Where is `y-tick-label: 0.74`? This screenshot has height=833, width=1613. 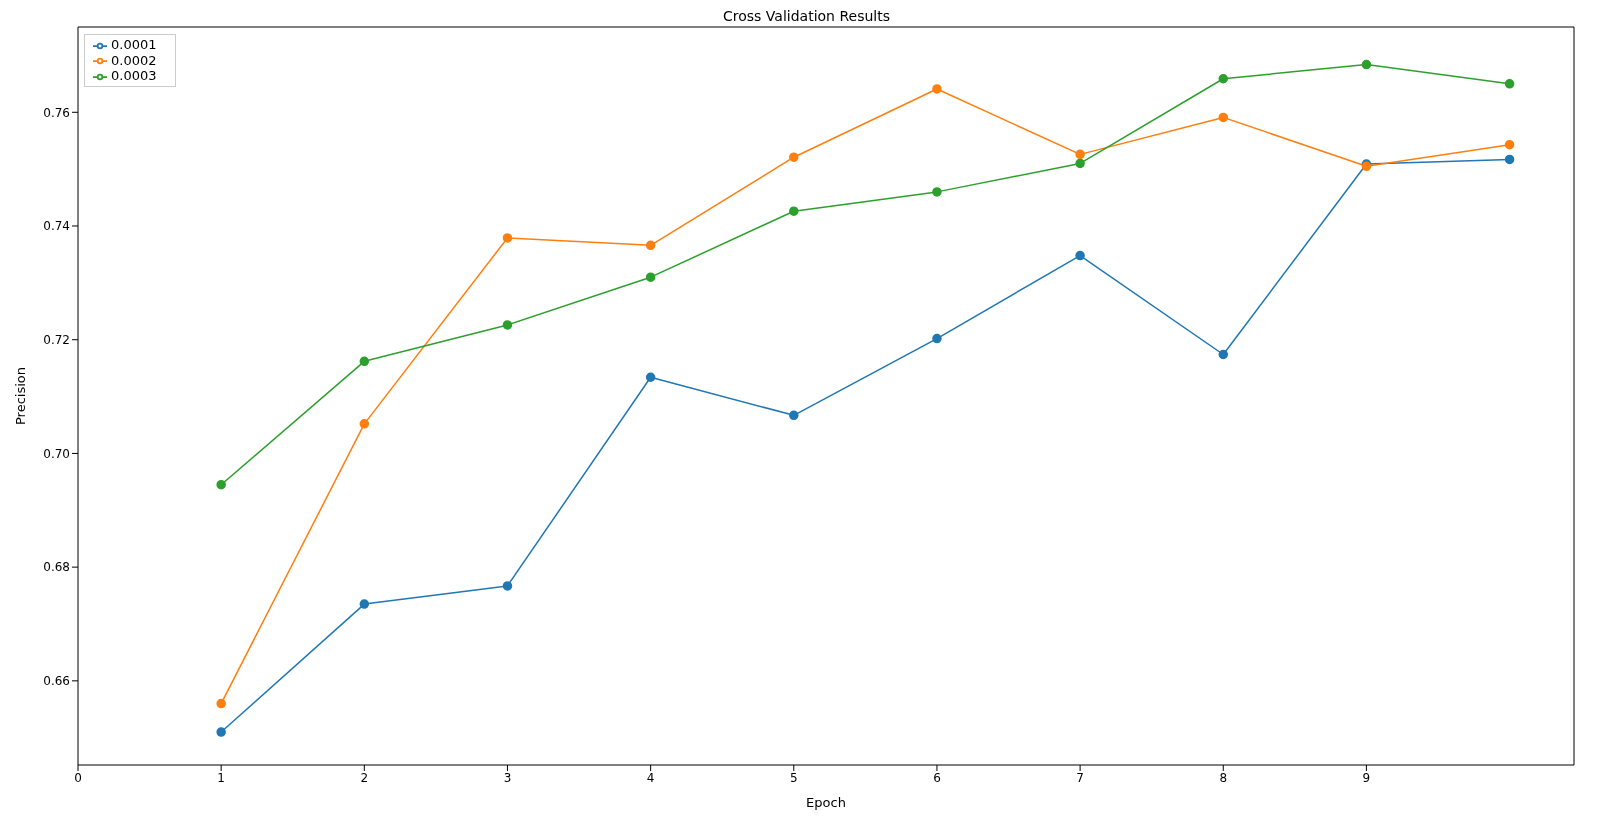 y-tick-label: 0.74 is located at coordinates (56, 226).